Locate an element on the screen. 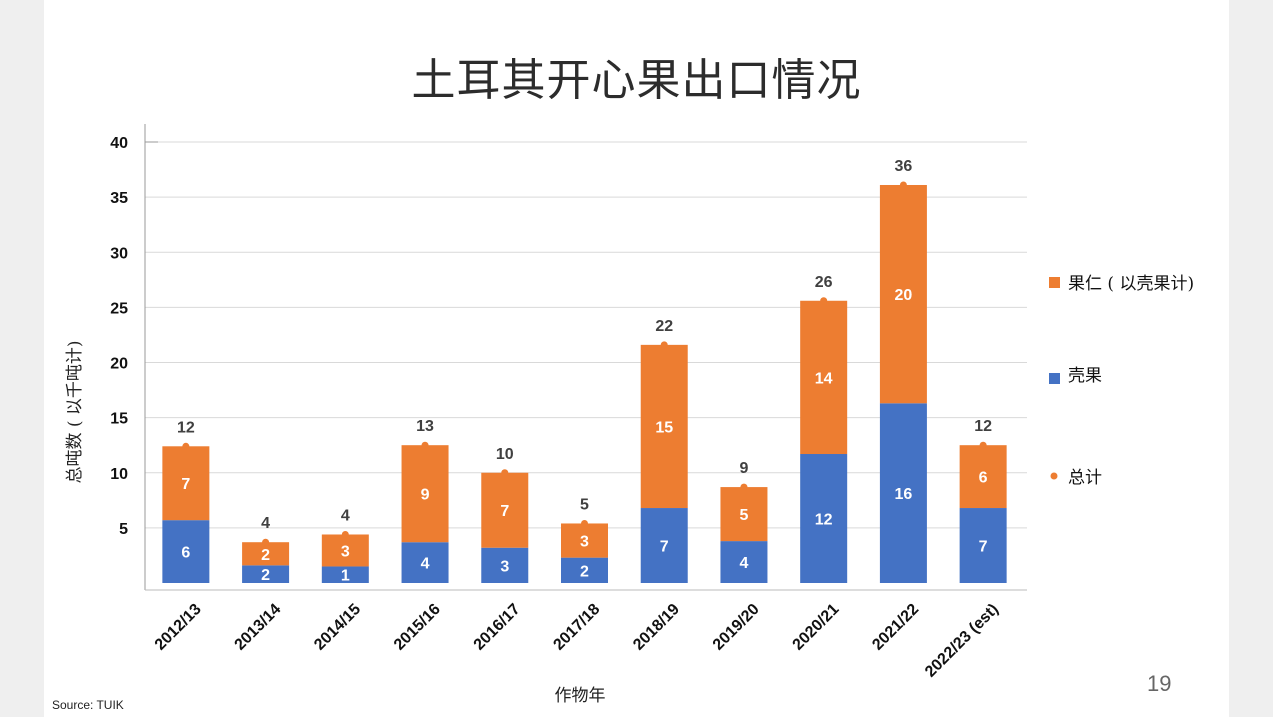  label-inshell-2012-13: 6 is located at coordinates (185, 553).